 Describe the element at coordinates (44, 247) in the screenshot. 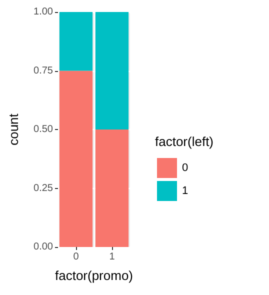

I see `y-tick-label: 0.00` at that location.